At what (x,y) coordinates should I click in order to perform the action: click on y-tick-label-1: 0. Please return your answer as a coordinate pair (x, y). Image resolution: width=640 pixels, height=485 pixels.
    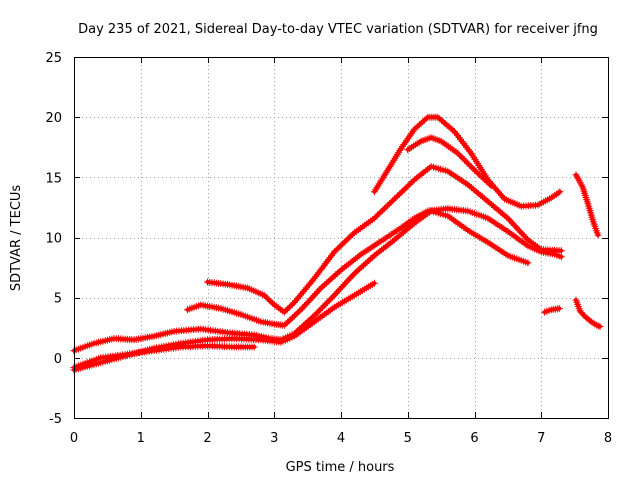
    Looking at the image, I should click on (58, 359).